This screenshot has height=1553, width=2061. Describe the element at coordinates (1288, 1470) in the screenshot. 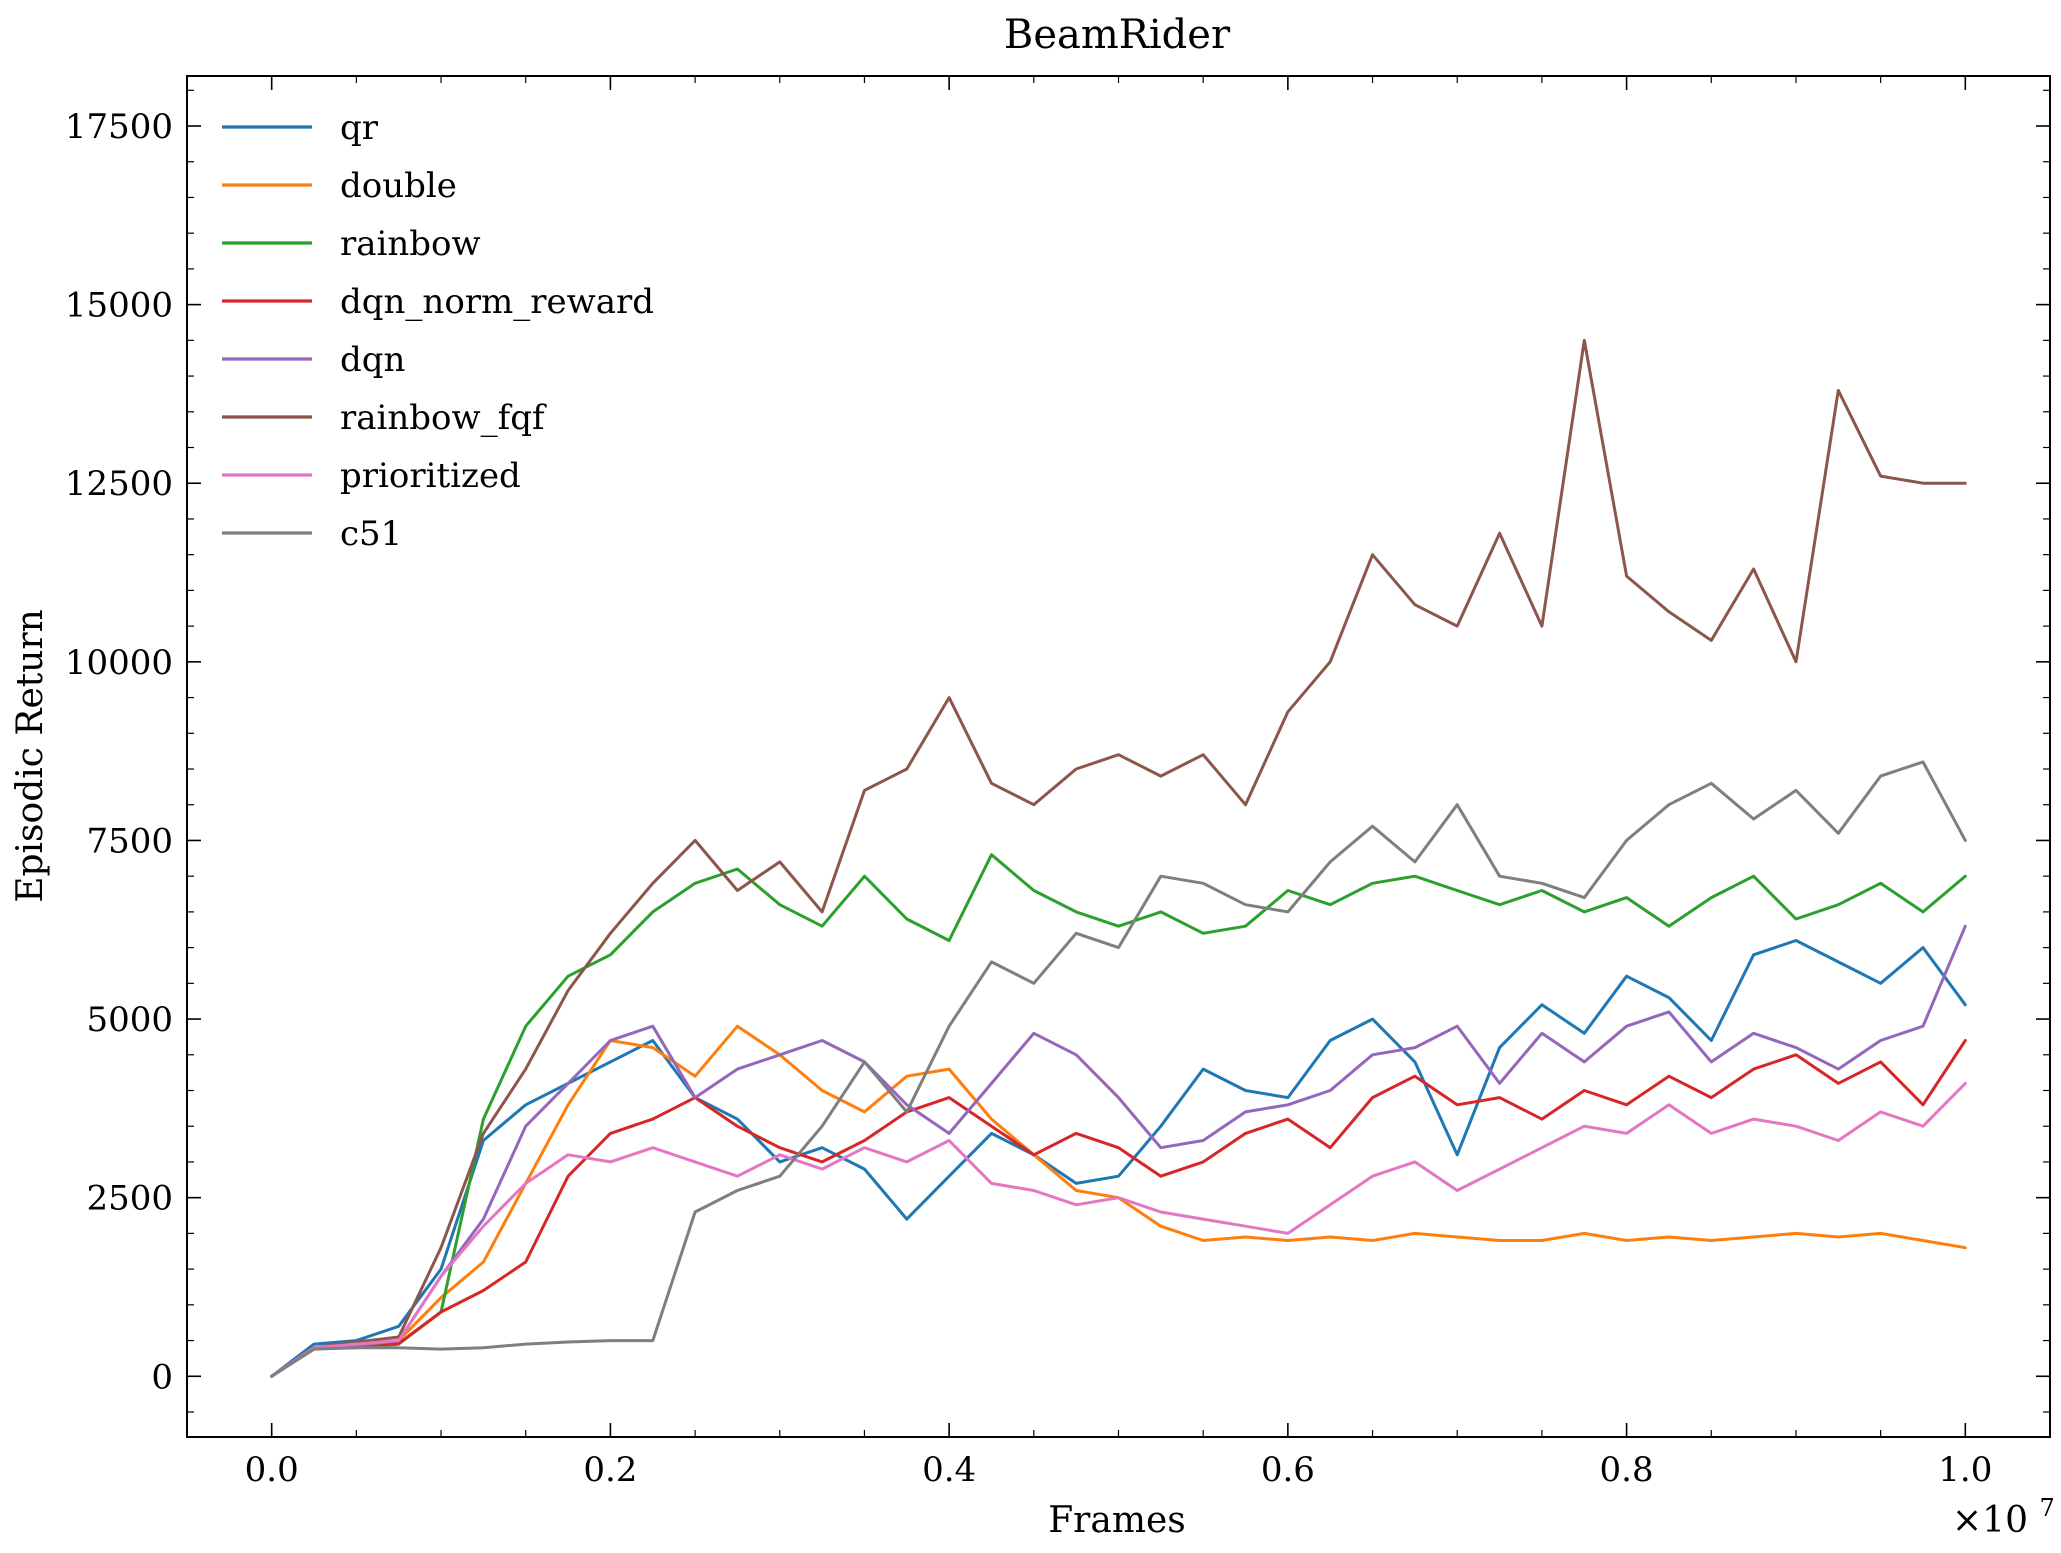

I see `x-tick-label: 0.6` at that location.